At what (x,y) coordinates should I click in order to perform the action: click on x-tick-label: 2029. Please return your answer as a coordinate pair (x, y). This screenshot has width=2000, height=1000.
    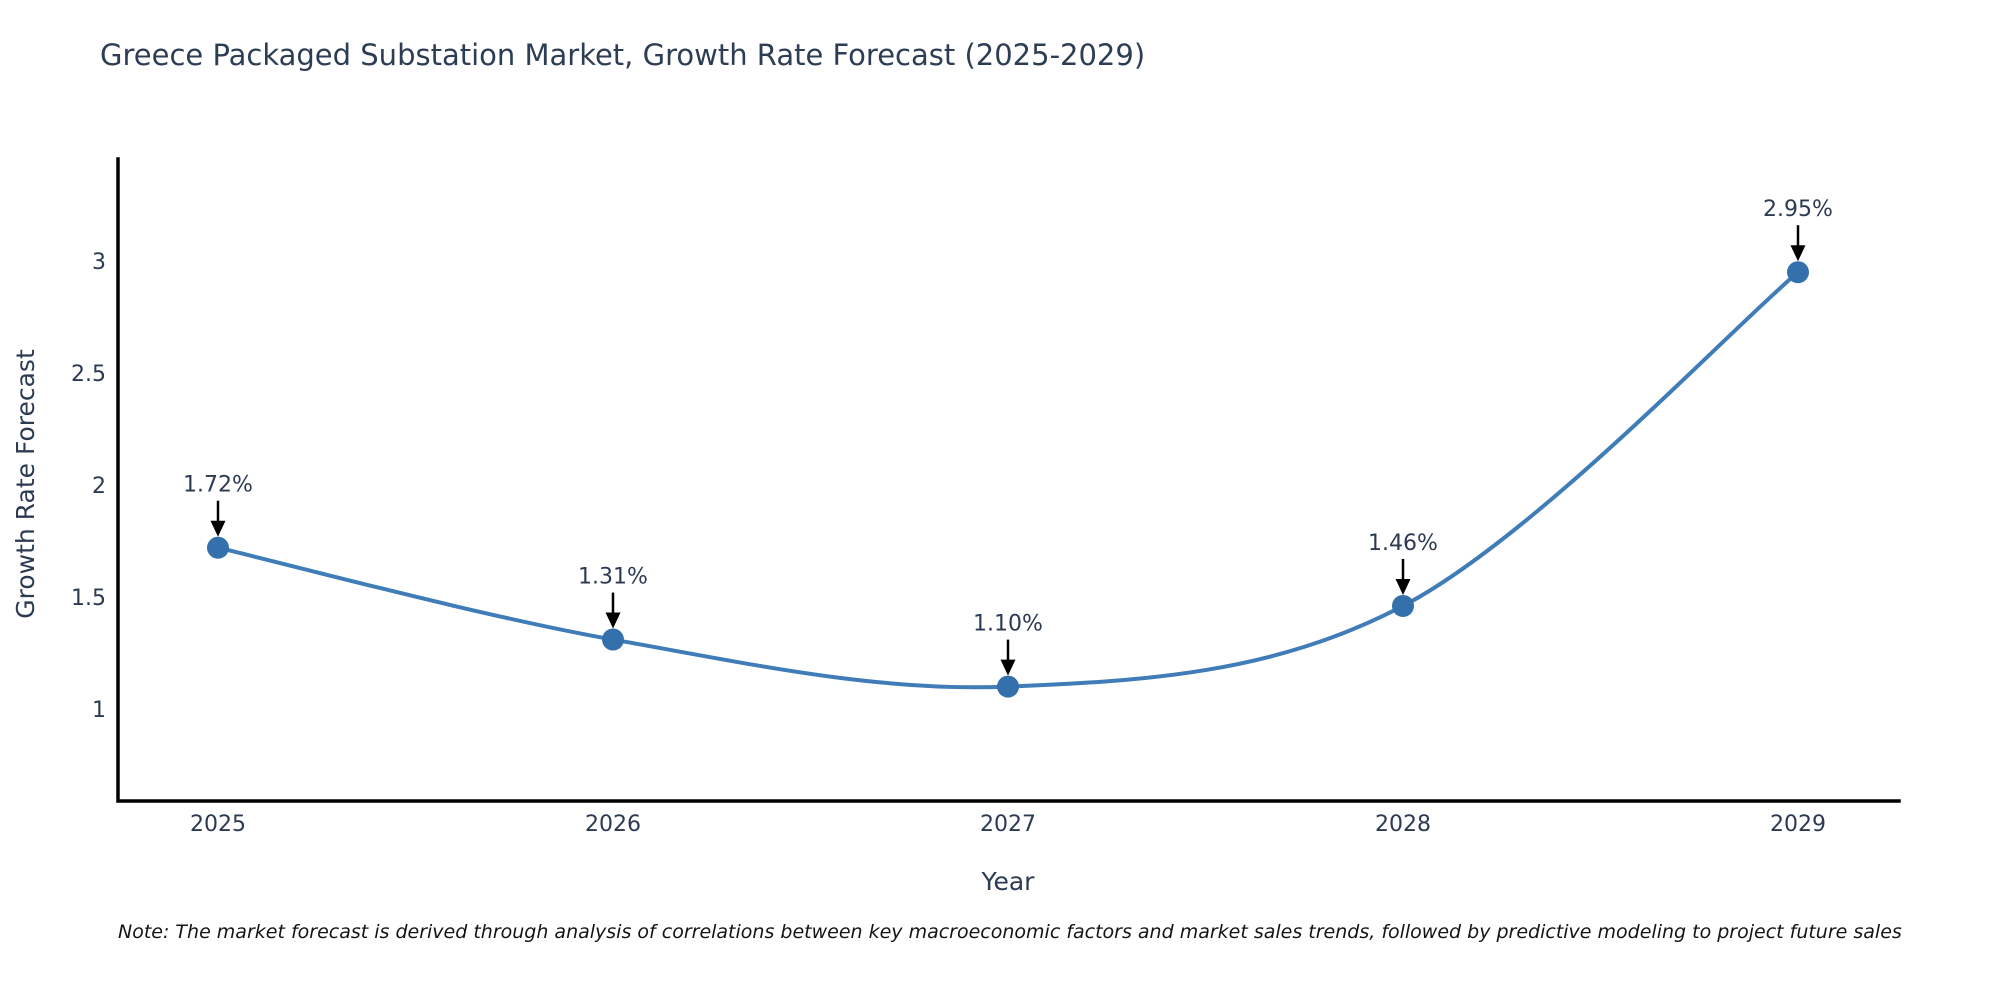
    Looking at the image, I should click on (1798, 824).